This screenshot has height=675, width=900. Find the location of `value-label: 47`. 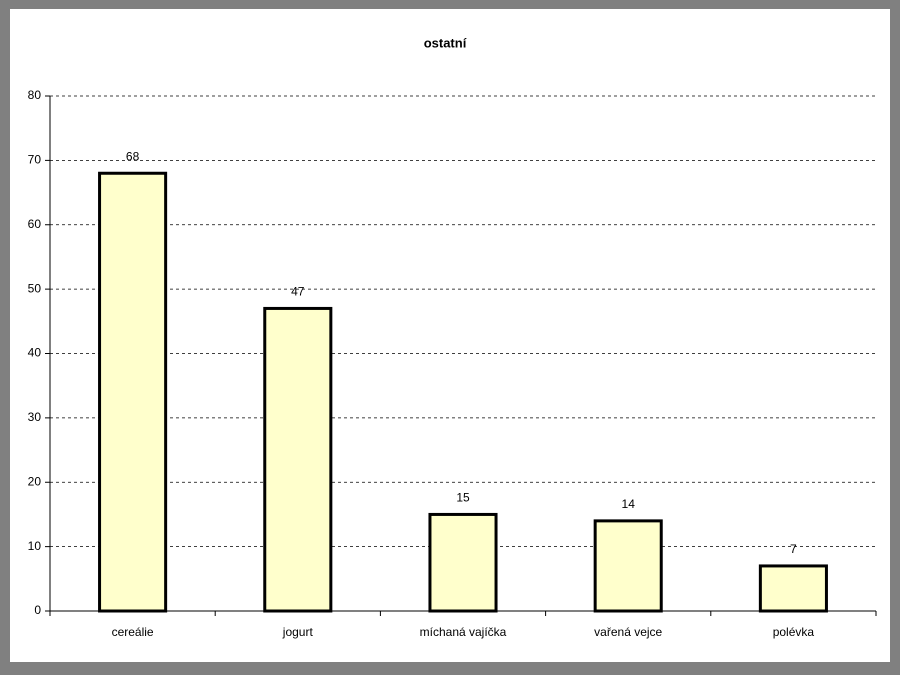

value-label: 47 is located at coordinates (298, 292).